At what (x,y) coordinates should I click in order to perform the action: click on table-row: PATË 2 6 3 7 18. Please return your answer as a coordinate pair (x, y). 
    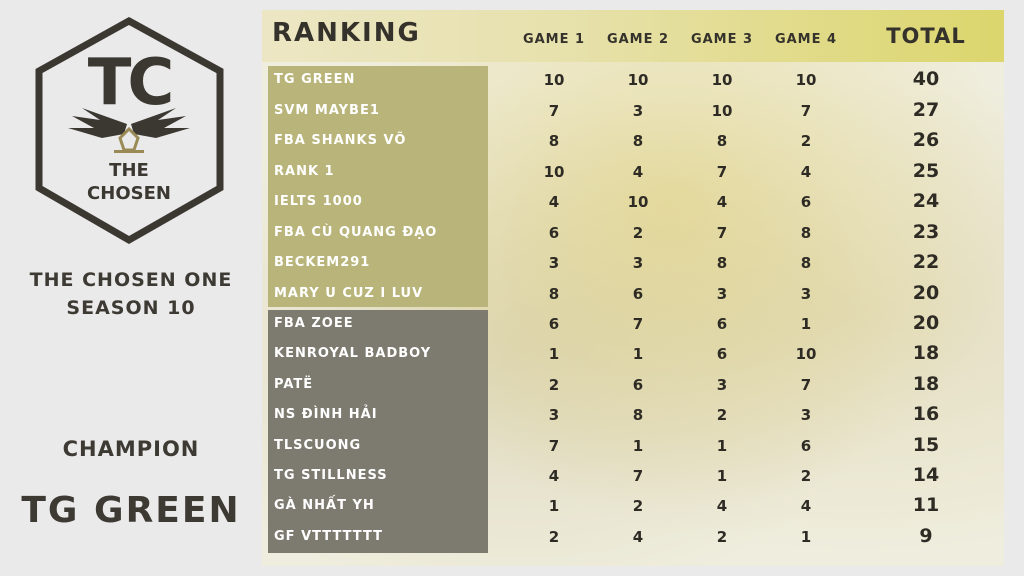
    Looking at the image, I should click on (633, 386).